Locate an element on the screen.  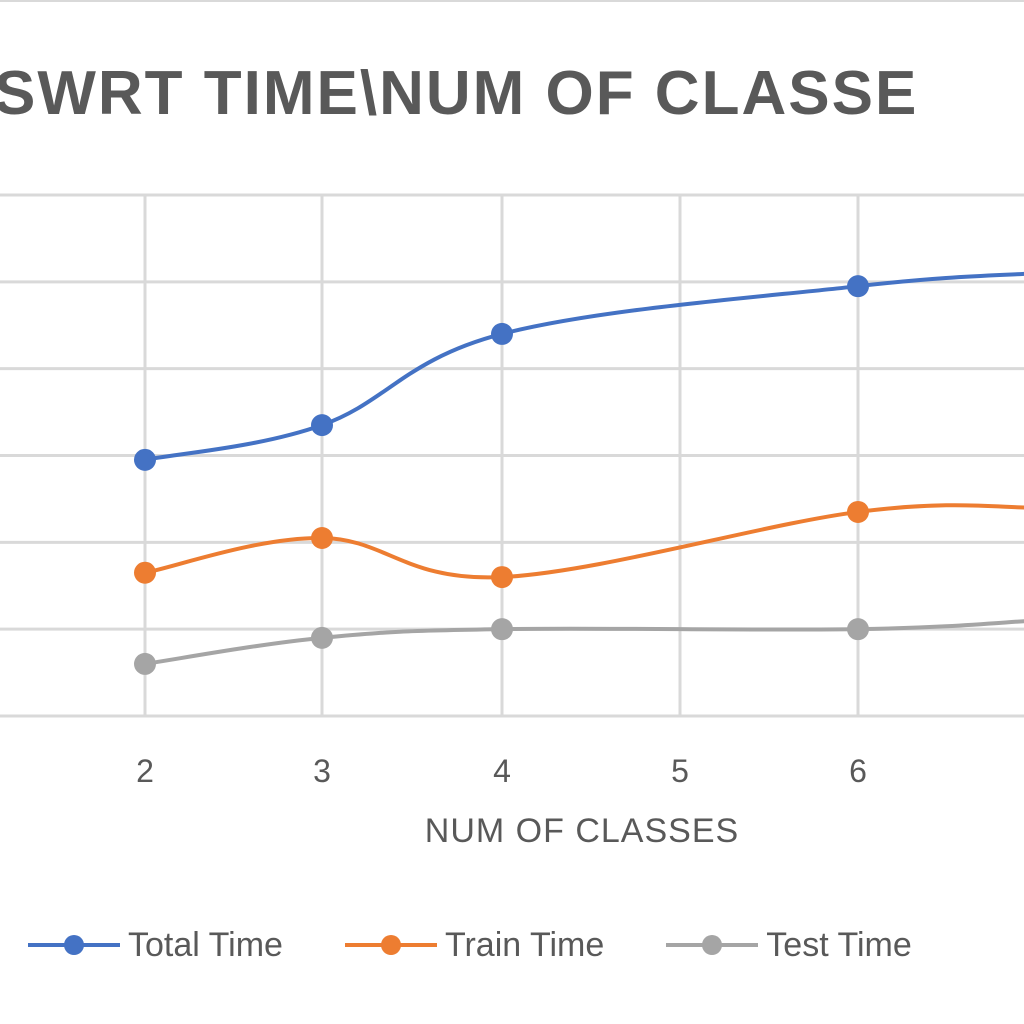
x-tick-label: 5 is located at coordinates (680, 771).